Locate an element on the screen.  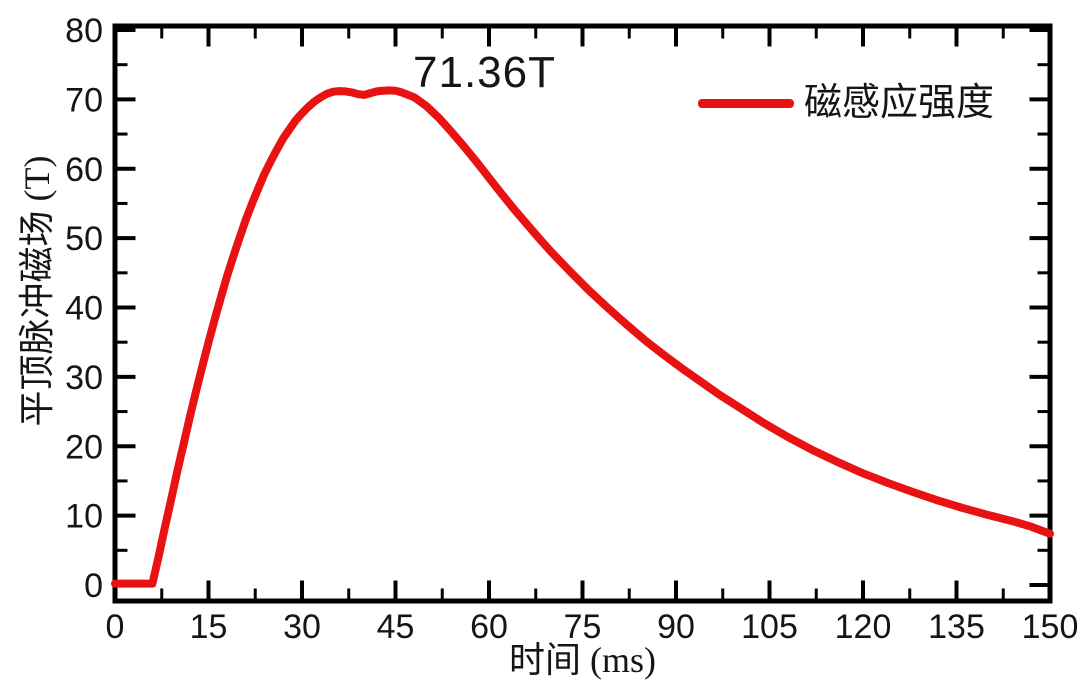
y-tick-label: 70 is located at coordinates (84, 100).